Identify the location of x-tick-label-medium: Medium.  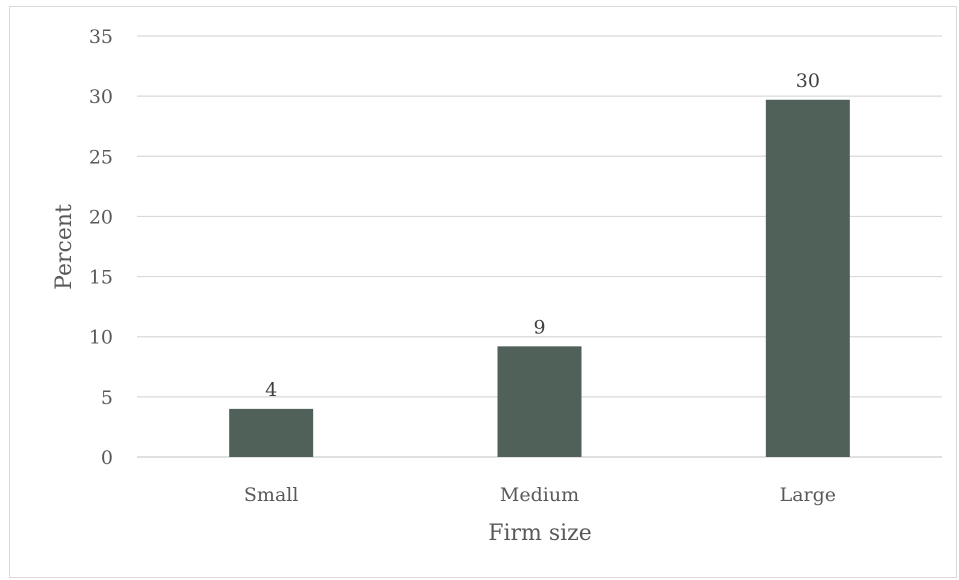
(539, 495).